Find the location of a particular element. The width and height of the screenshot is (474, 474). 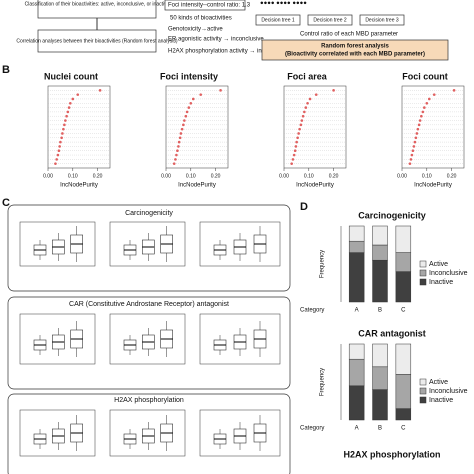

flow-text: Decision tree 1 is located at coordinates (278, 20).